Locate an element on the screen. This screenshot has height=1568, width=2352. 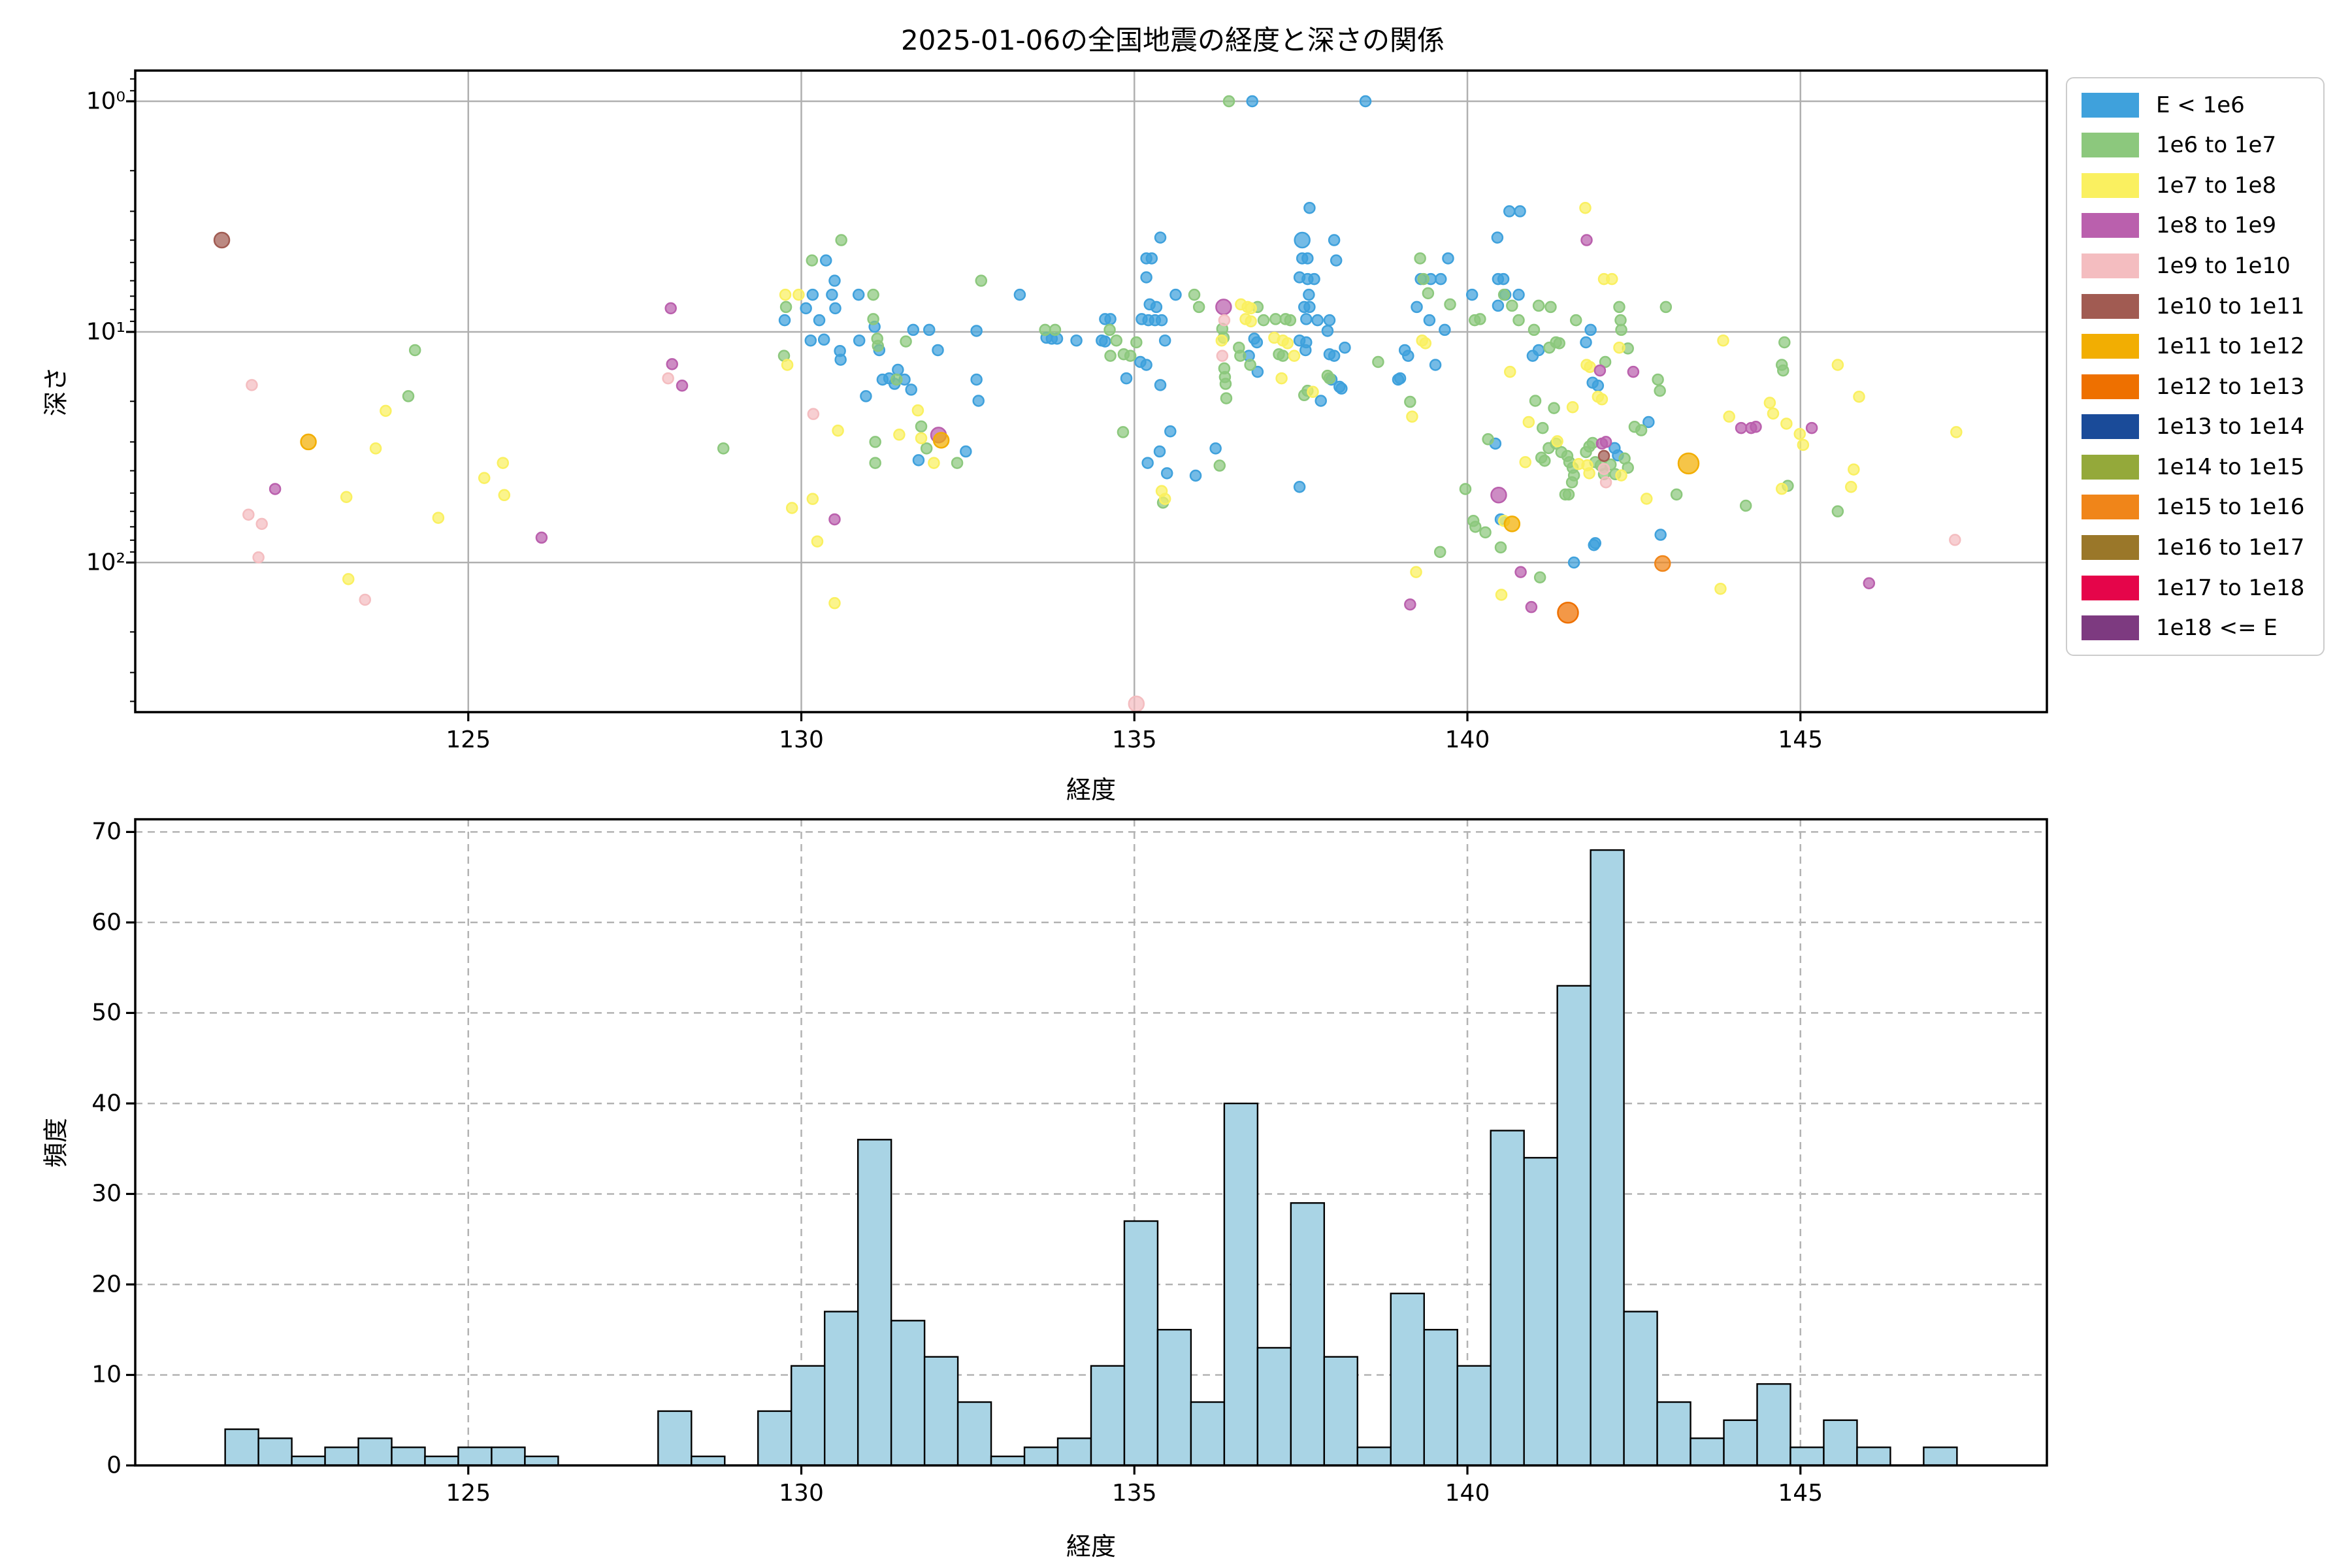
histogram-ytick-label: 20 is located at coordinates (106, 1284).